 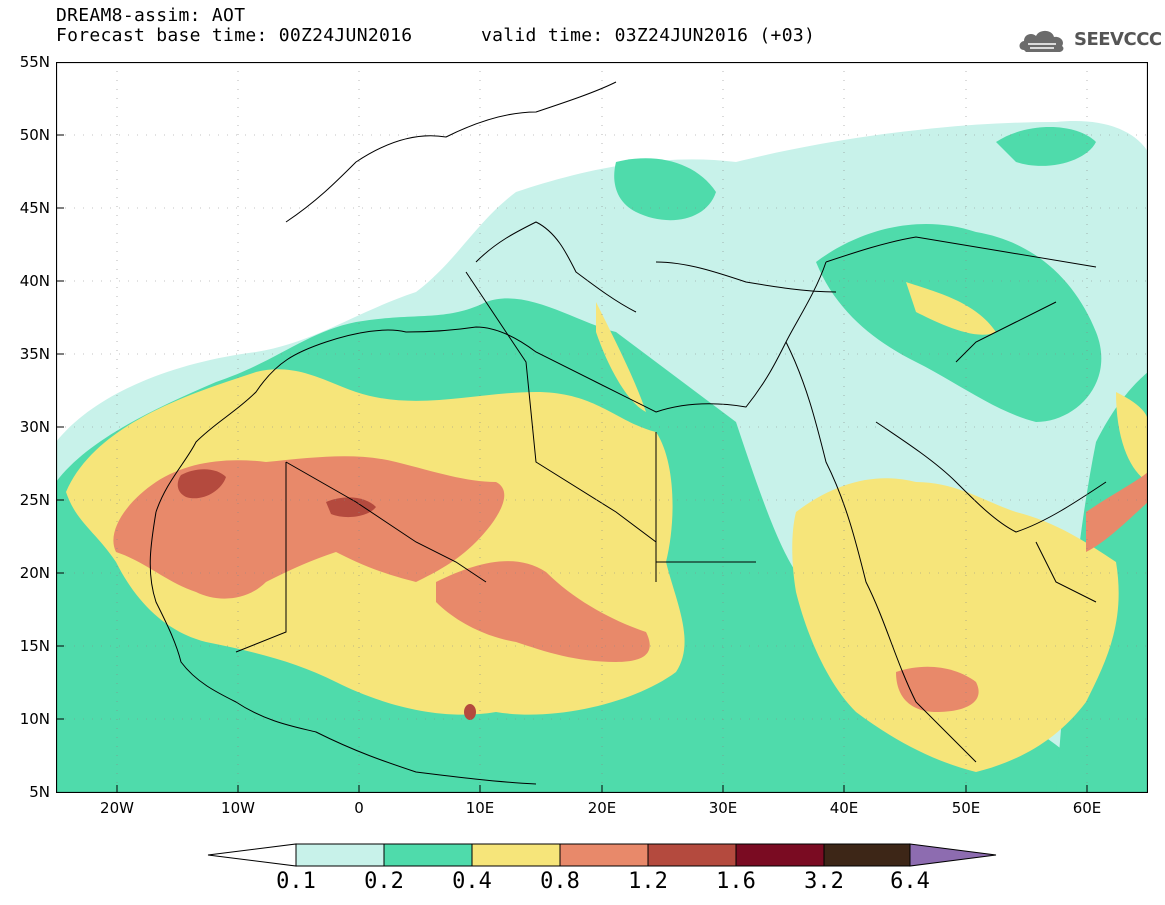 I want to click on lon-label: 10W, so click(x=238, y=808).